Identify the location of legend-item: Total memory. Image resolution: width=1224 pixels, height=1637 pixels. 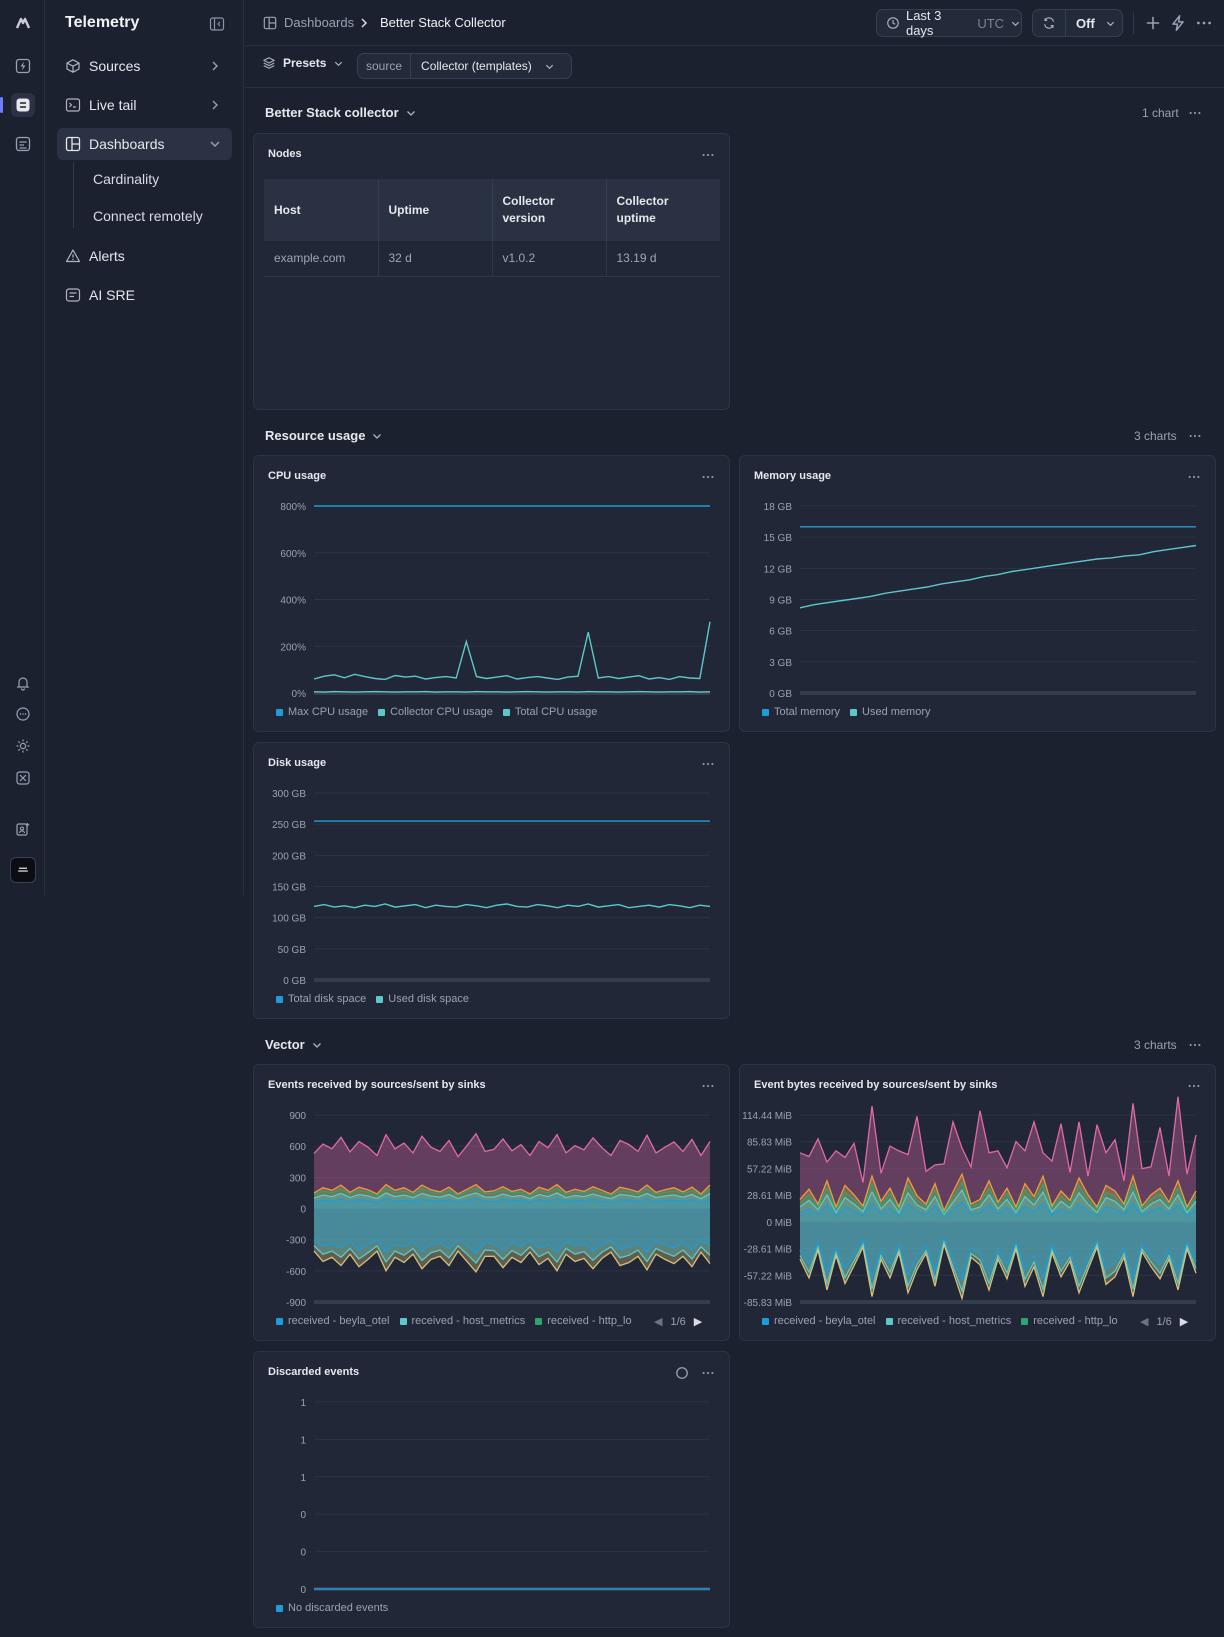
(801, 712).